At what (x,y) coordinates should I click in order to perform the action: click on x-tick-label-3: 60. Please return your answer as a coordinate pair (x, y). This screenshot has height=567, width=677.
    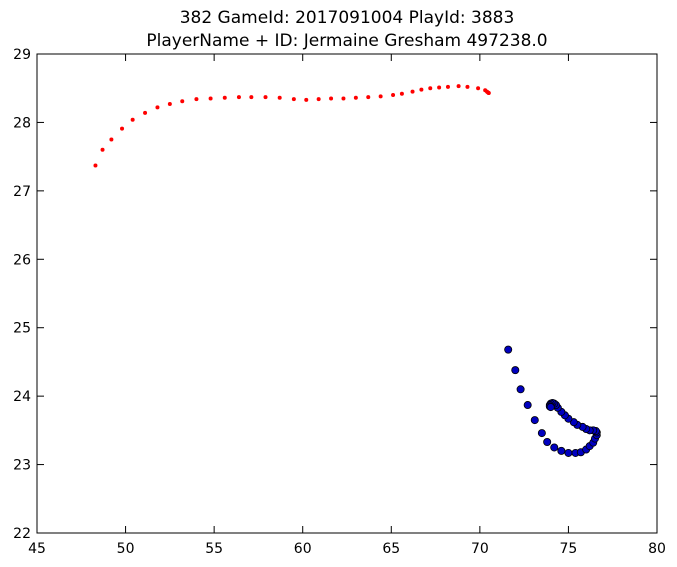
    Looking at the image, I should click on (303, 549).